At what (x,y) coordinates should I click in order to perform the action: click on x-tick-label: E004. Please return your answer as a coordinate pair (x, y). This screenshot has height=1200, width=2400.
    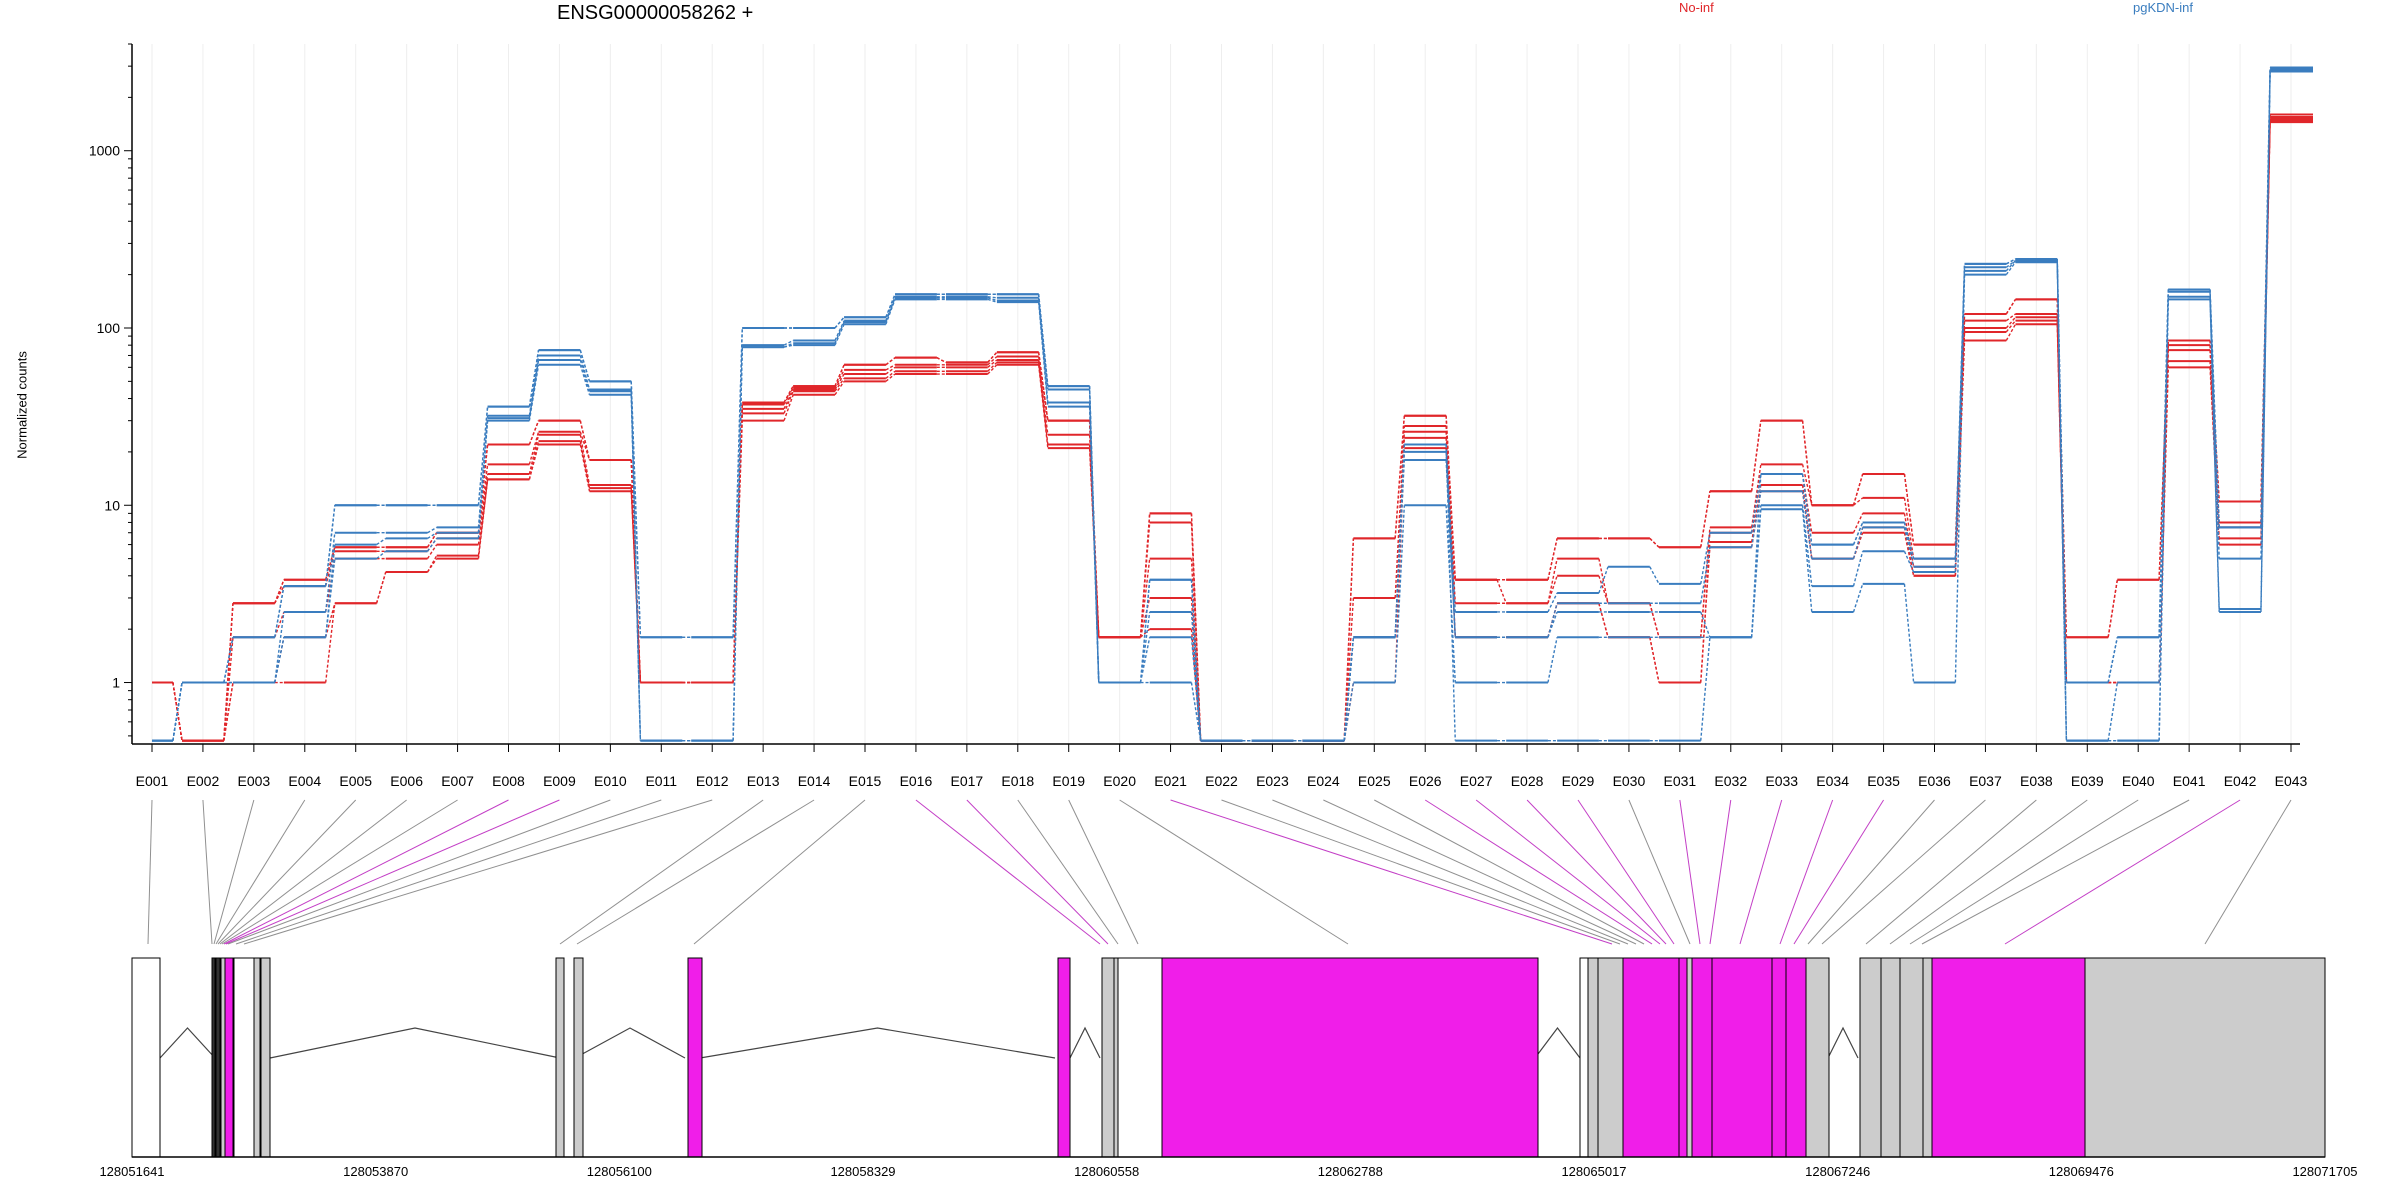
    Looking at the image, I should click on (304, 781).